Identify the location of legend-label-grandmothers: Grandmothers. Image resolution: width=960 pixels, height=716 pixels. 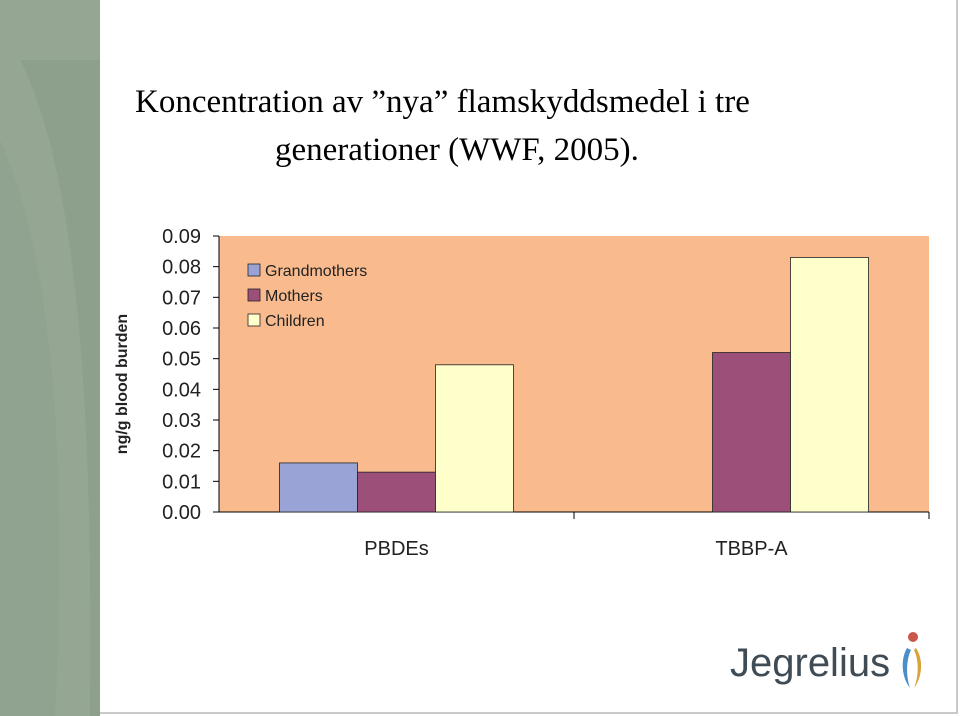
(316, 271).